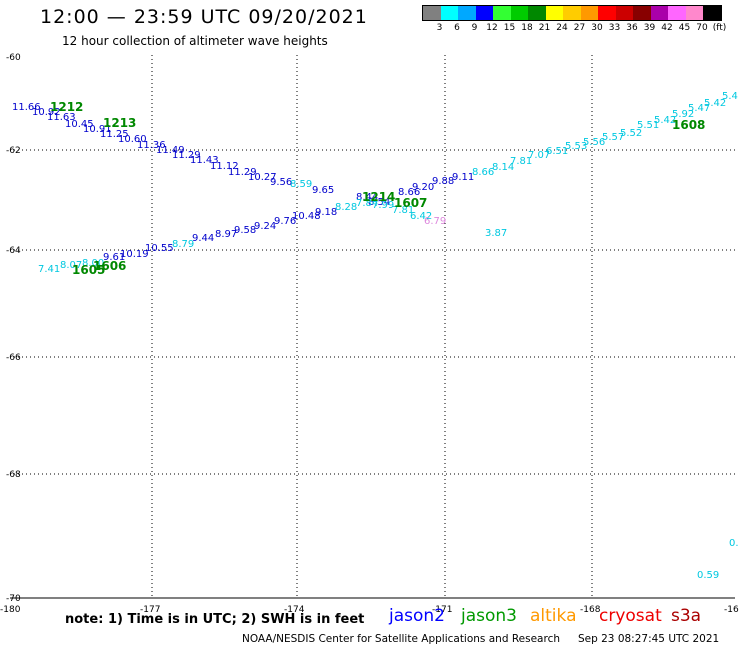  Describe the element at coordinates (544, 28) in the screenshot. I see `legend-label: 21` at that location.